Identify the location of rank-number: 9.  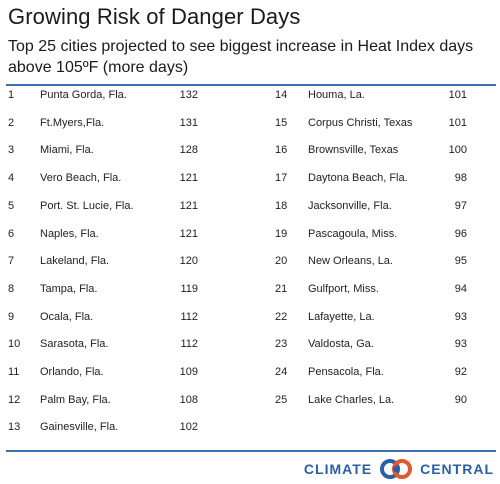
(11, 316).